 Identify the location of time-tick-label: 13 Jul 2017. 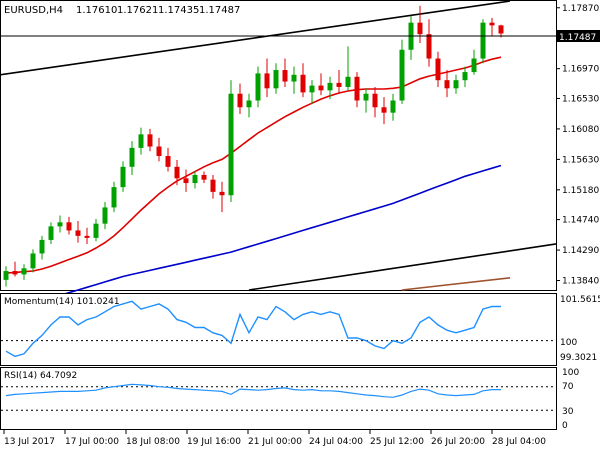
(29, 442).